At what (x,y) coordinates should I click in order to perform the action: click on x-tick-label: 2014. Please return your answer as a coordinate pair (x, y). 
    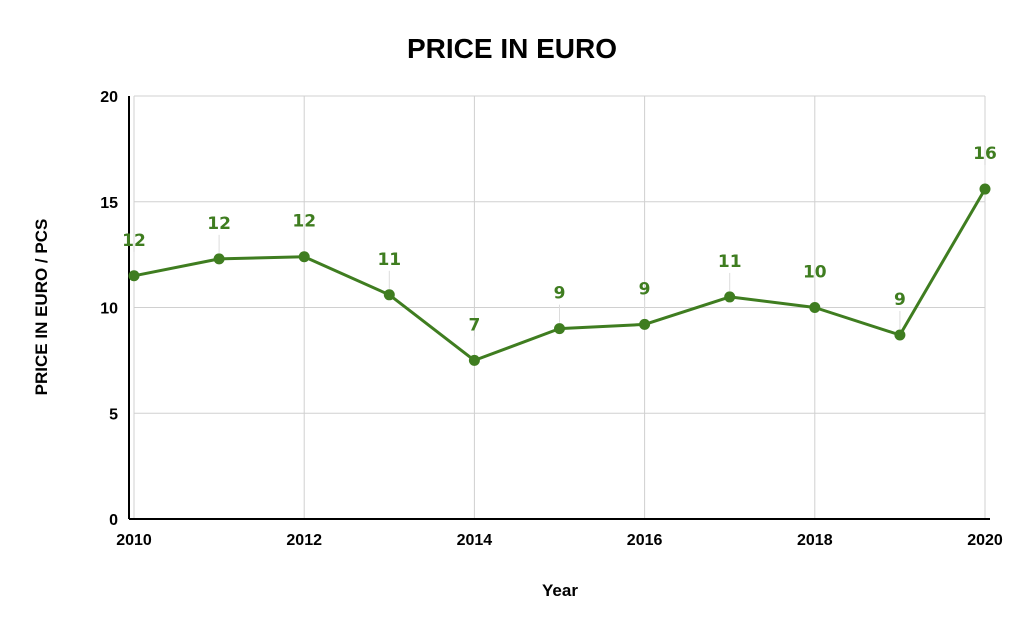
    Looking at the image, I should click on (475, 540).